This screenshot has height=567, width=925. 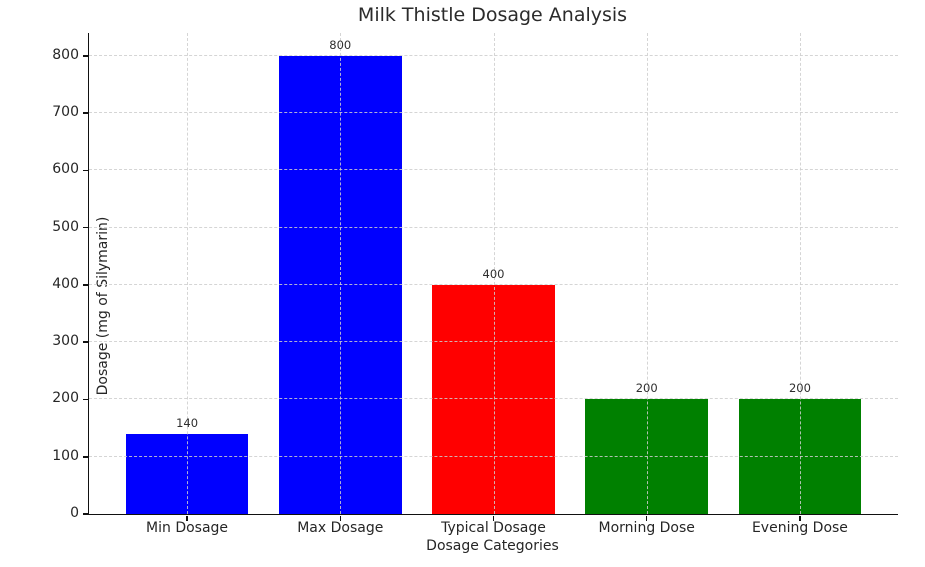 What do you see at coordinates (65, 283) in the screenshot?
I see `y-tick-label: 400` at bounding box center [65, 283].